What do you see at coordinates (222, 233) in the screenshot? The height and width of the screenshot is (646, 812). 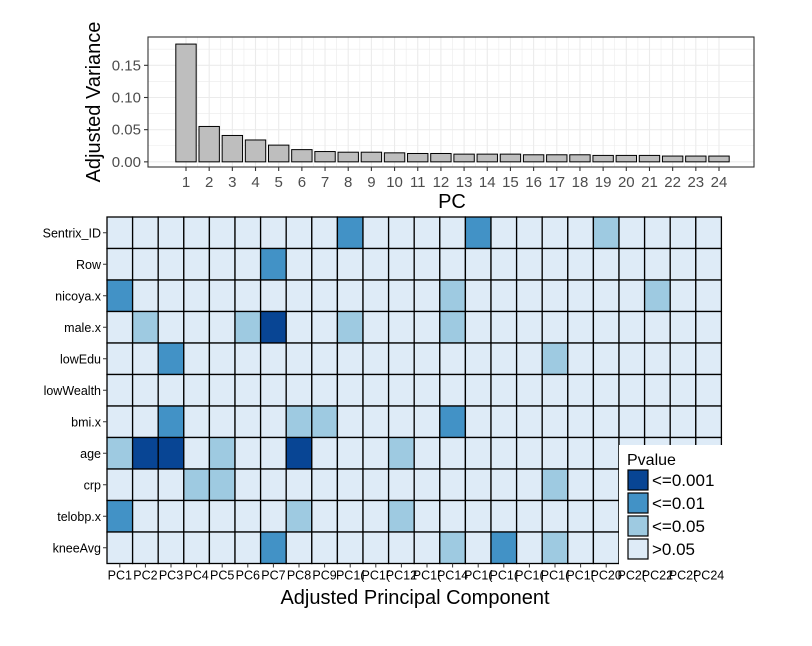 I see `heatmap-cell-Sentrix_ID-PC5` at bounding box center [222, 233].